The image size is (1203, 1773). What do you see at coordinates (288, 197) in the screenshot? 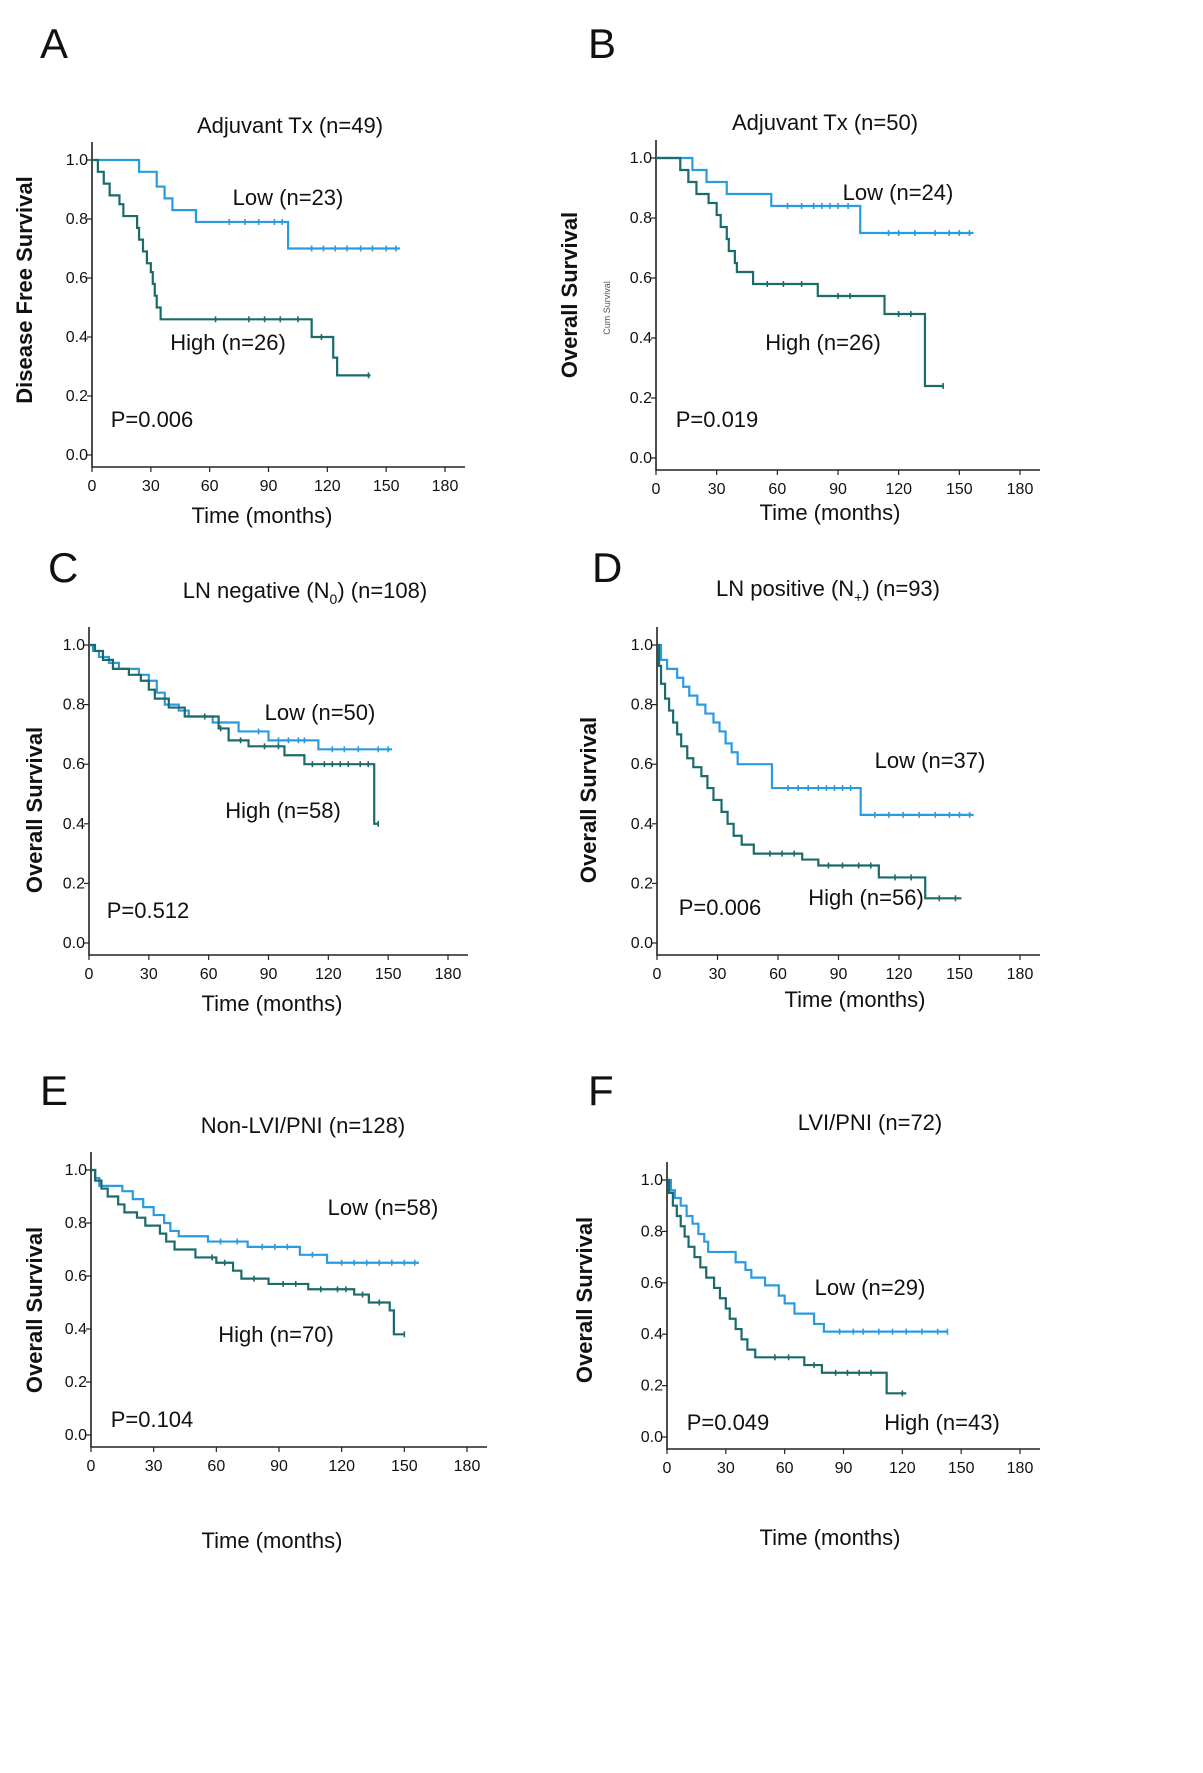
I see `group-label-low: Low (n=23)` at bounding box center [288, 197].